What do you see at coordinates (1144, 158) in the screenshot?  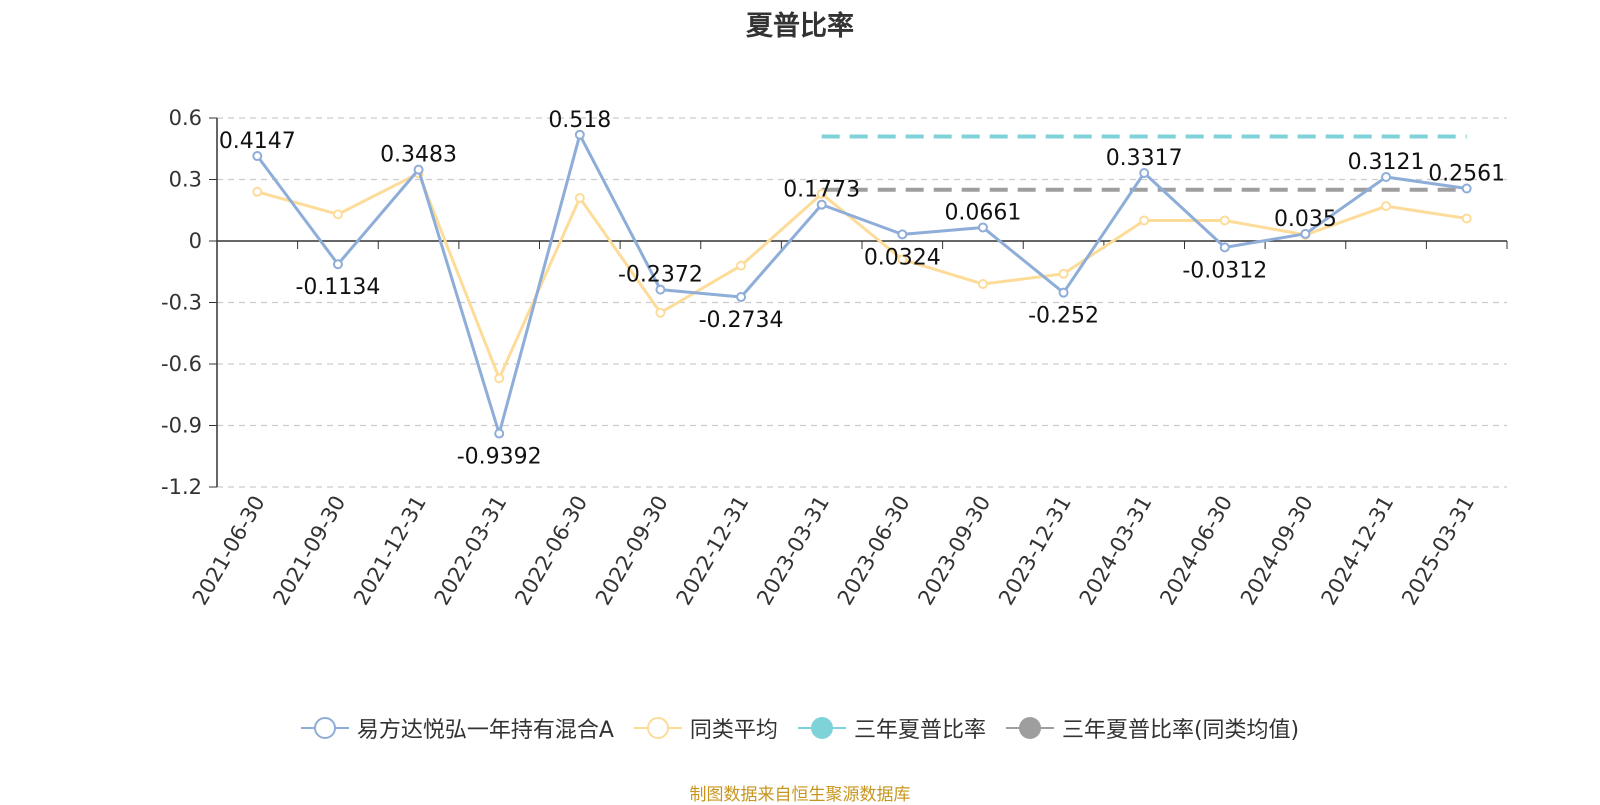 I see `data-label-fund: 0.3317` at bounding box center [1144, 158].